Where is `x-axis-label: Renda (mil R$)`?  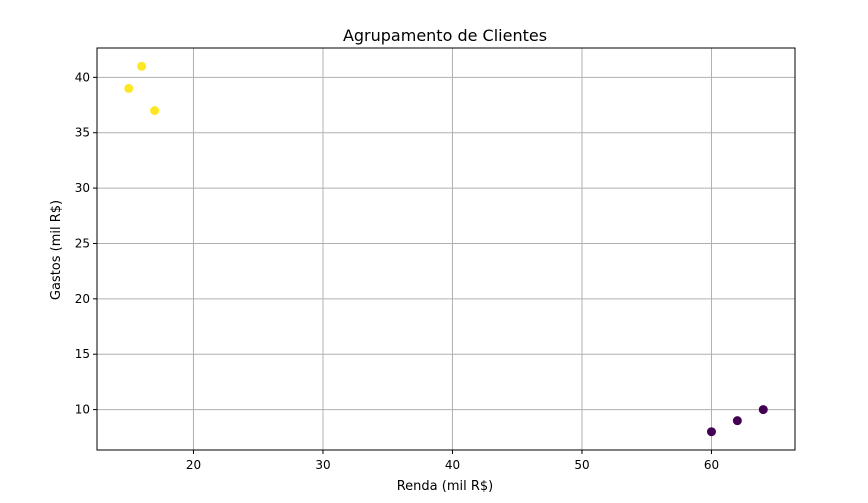
x-axis-label: Renda (mil R$) is located at coordinates (445, 486).